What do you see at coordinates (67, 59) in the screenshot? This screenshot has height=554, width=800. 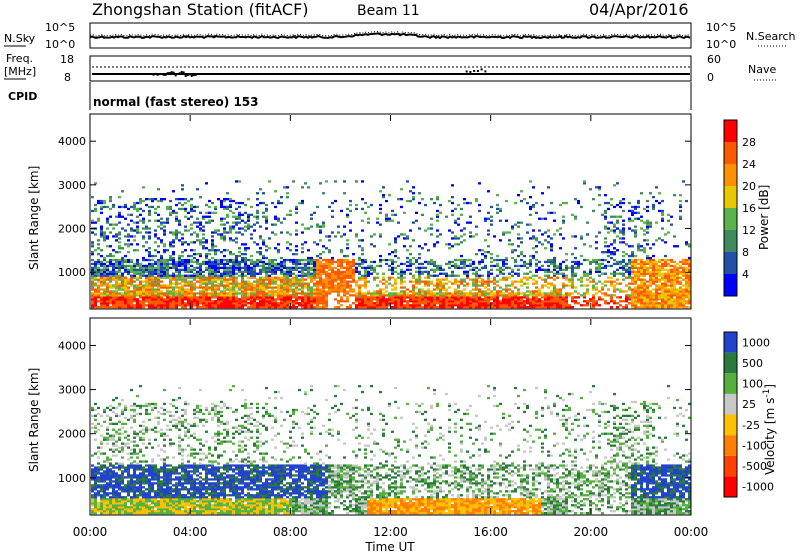 I see `freq-tick-top: 18` at bounding box center [67, 59].